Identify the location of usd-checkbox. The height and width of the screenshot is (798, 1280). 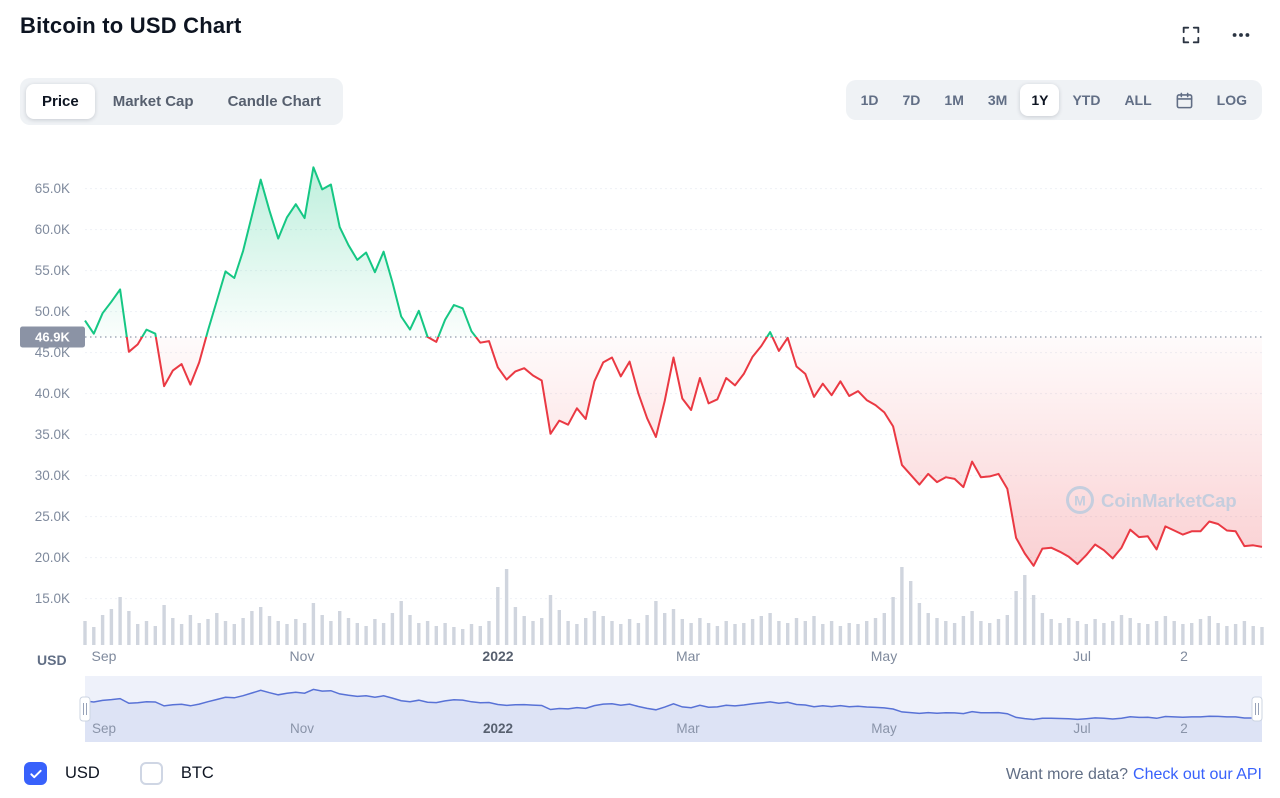
(35, 773).